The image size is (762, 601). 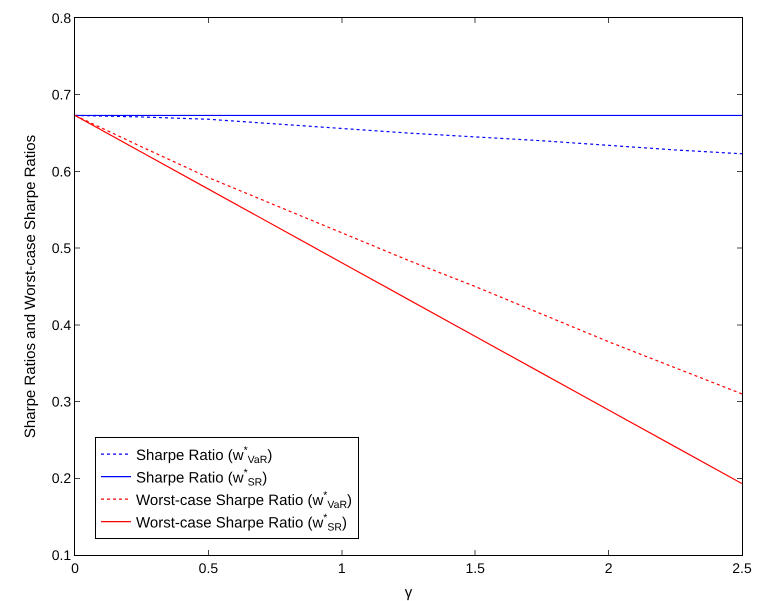 I want to click on y-axis-title: Sharpe Ratios and Worst-case Sharpe Ratios, so click(x=30, y=286).